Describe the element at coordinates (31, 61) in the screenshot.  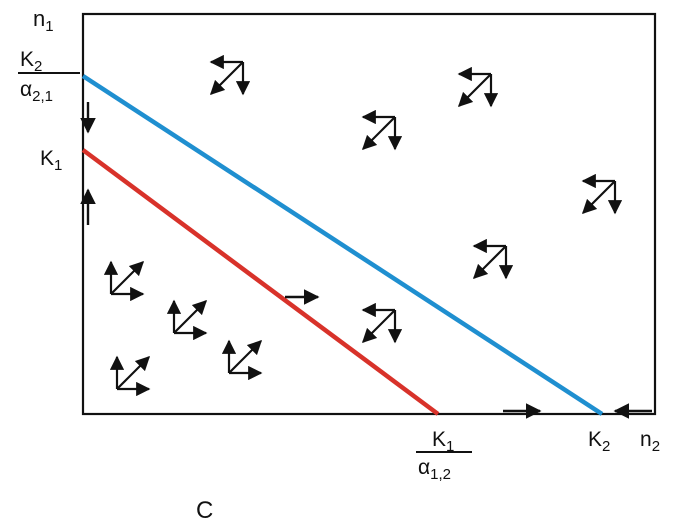
I see `k2-over-alpha21-numerator: K2` at that location.